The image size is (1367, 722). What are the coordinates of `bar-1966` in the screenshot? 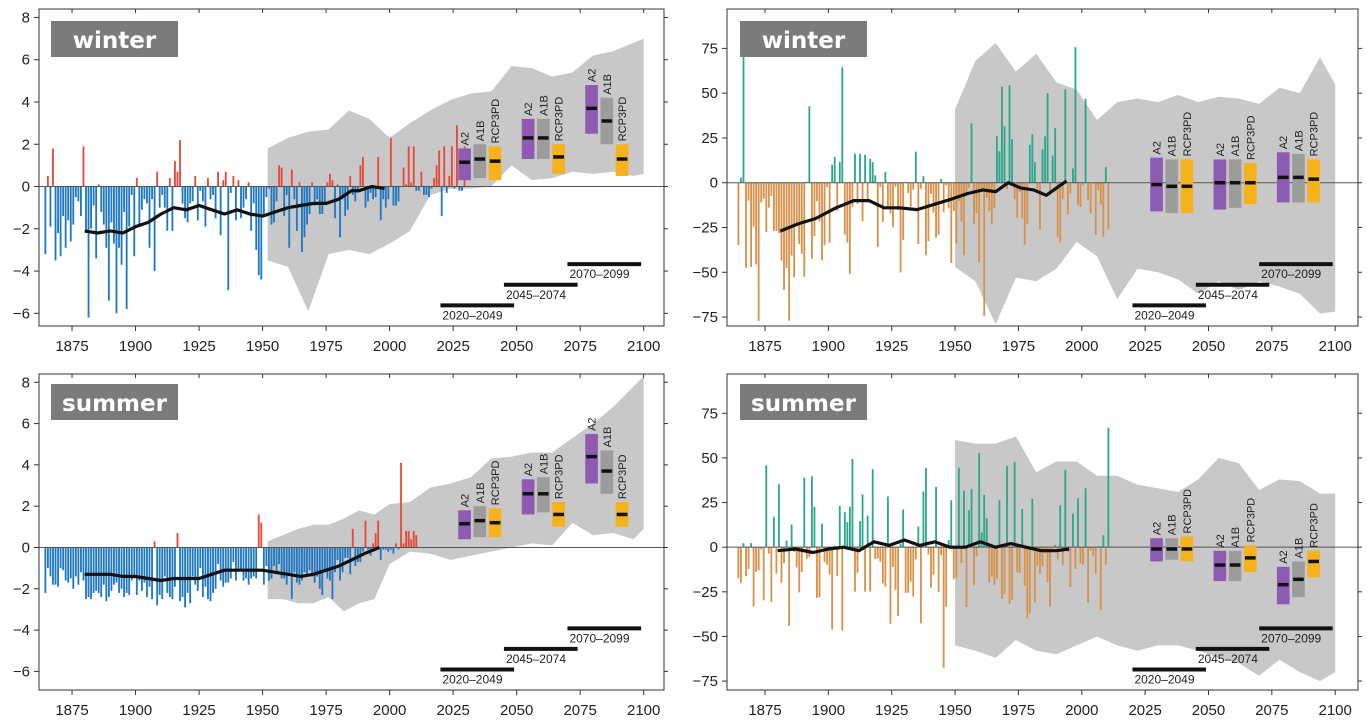 It's located at (996, 563).